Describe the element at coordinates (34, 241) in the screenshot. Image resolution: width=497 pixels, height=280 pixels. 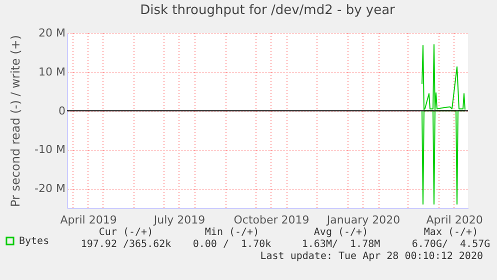
I see `legend-label: Bytes` at that location.